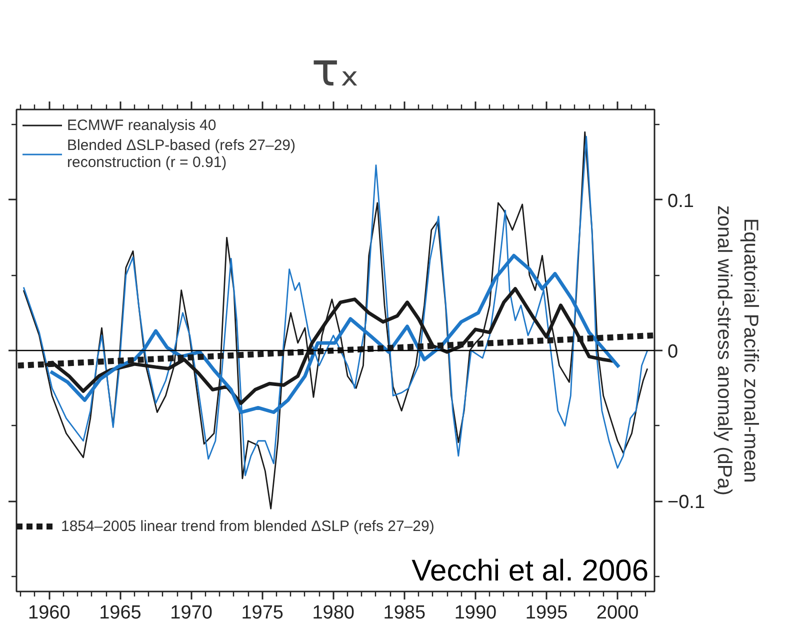 The width and height of the screenshot is (798, 633). Describe the element at coordinates (673, 352) in the screenshot. I see `y-tick-label: 0` at that location.